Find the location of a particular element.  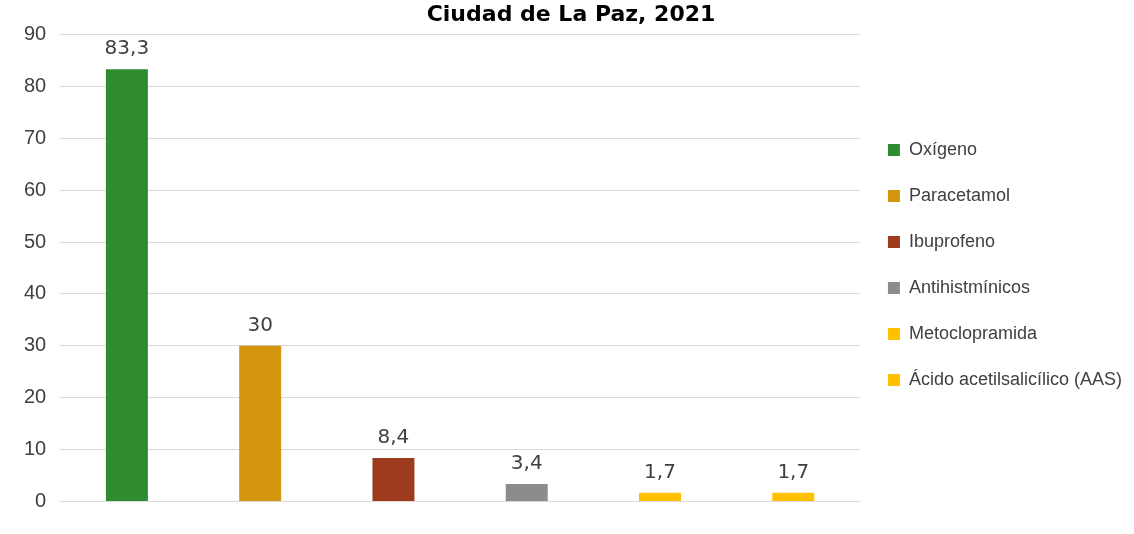

y-tick-label: 80 is located at coordinates (35, 84).